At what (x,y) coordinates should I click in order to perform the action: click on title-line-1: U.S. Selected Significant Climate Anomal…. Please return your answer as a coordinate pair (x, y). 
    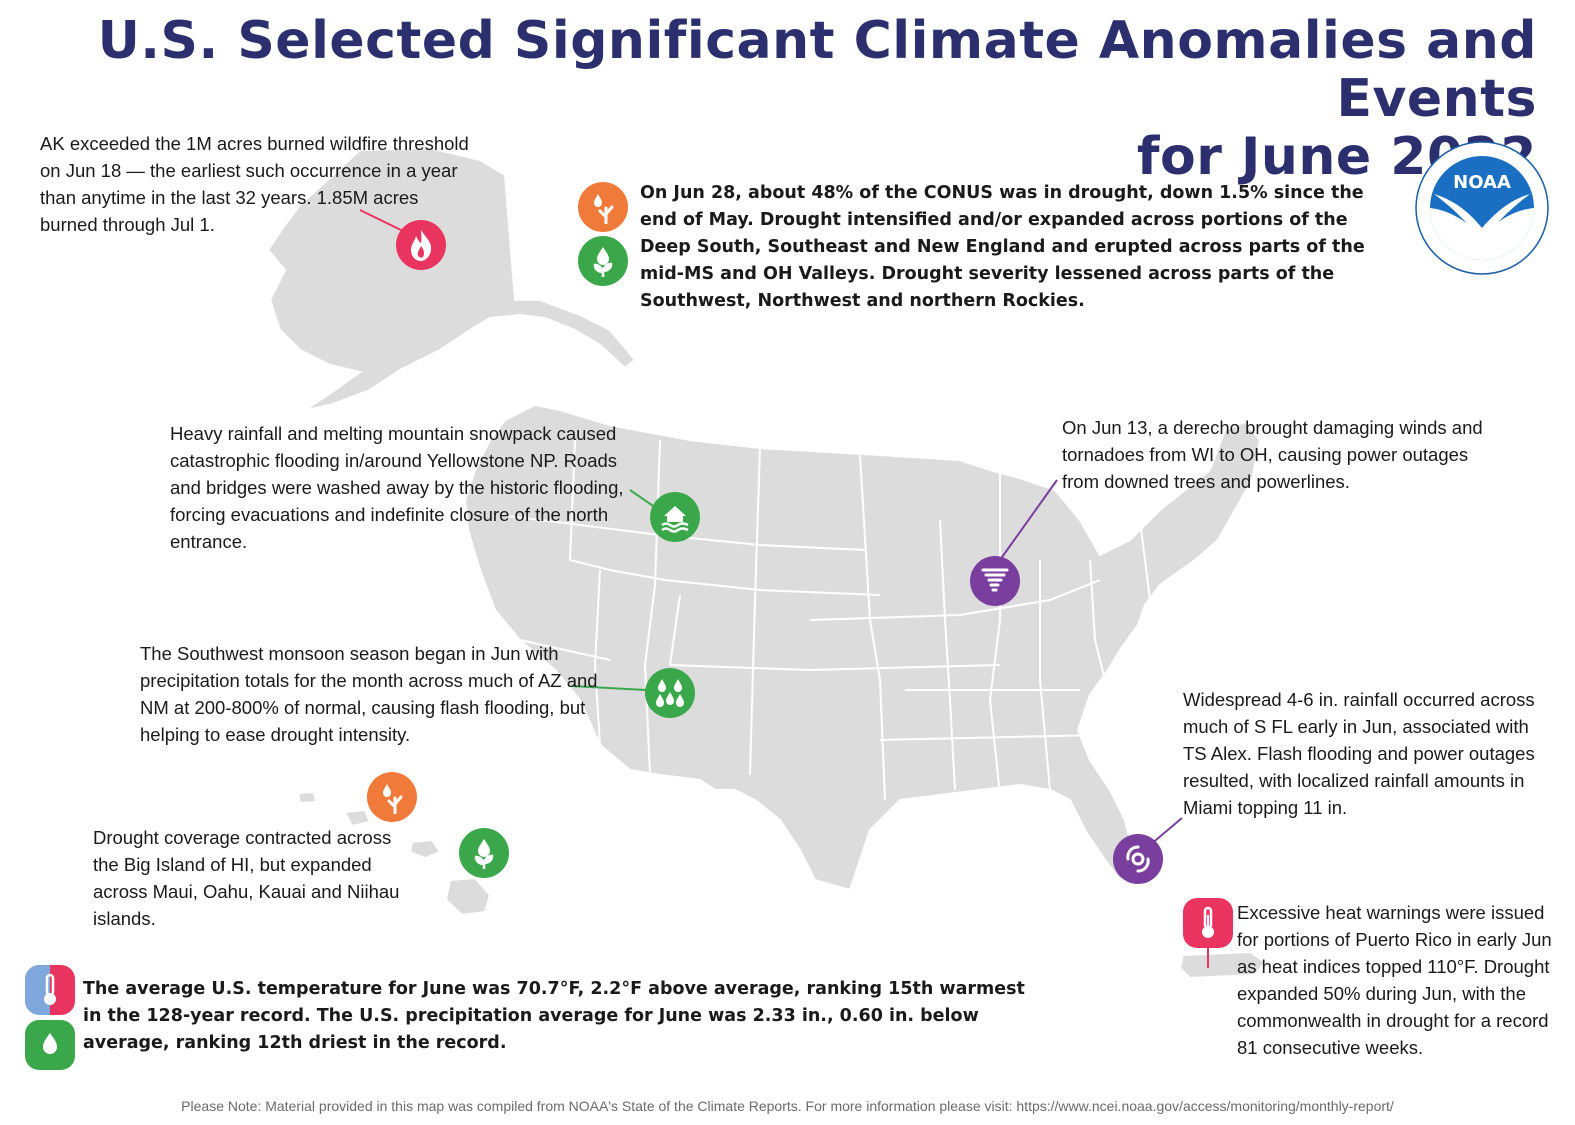
    Looking at the image, I should click on (817, 70).